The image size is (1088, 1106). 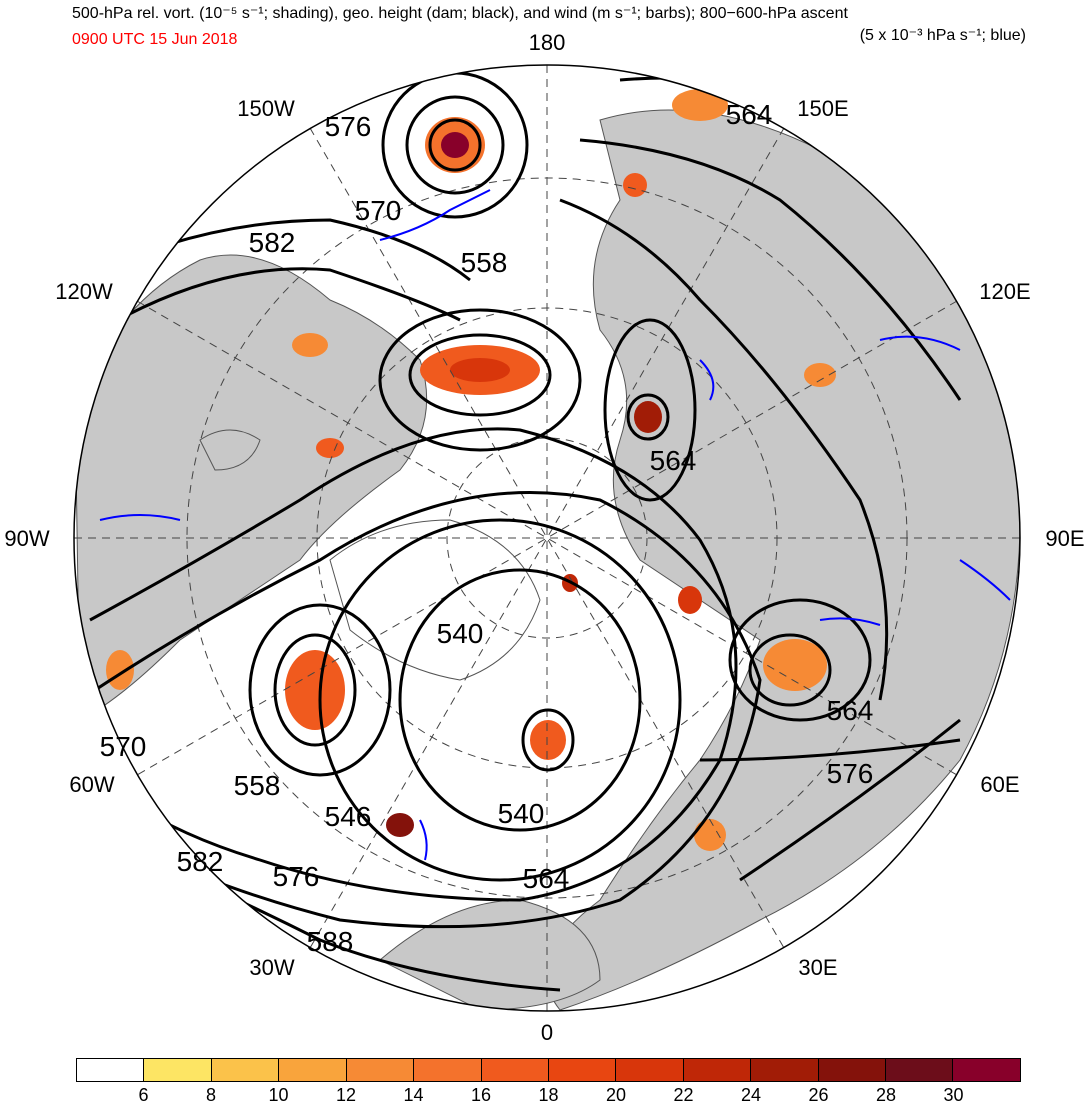 I want to click on colorbar-tick-label: 6, so click(x=143, y=1095).